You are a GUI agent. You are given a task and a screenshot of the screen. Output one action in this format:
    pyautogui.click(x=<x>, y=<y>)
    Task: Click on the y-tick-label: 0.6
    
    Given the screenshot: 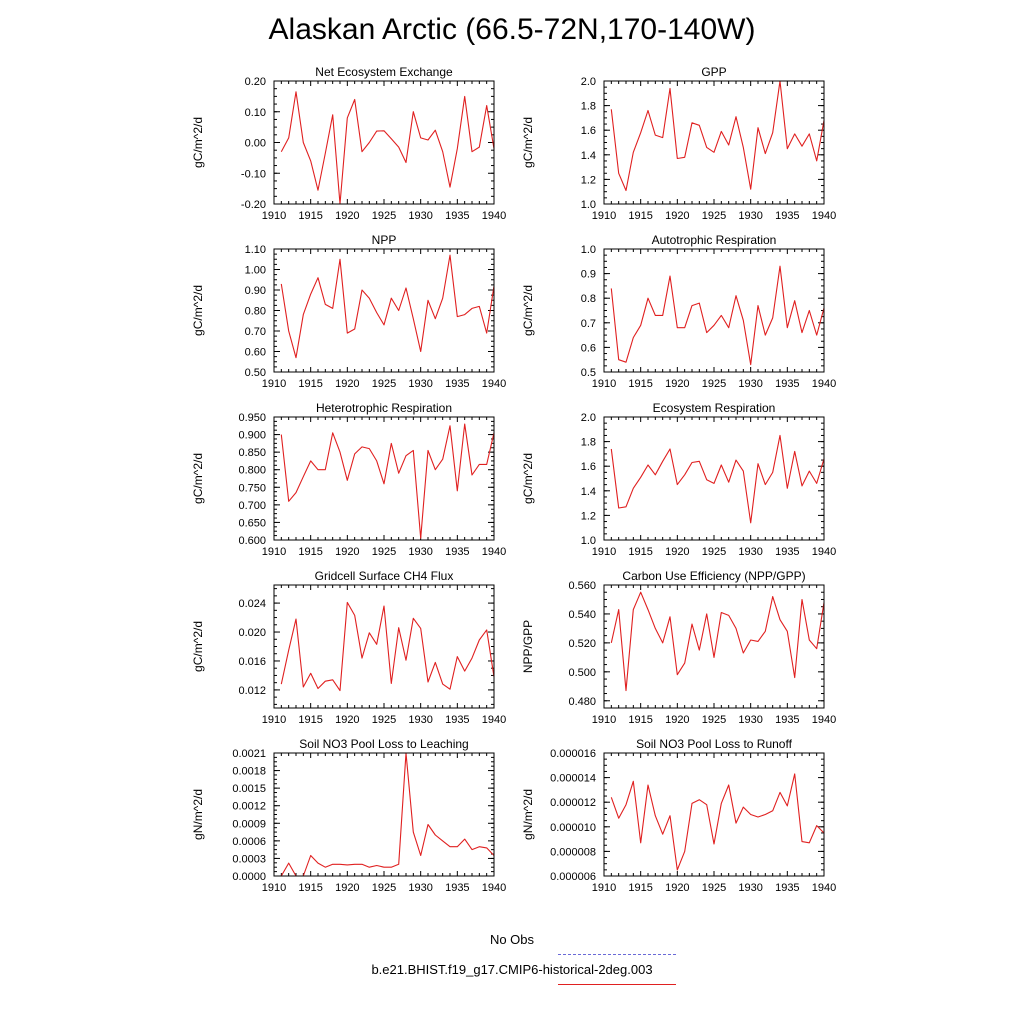 What is the action you would take?
    pyautogui.click(x=588, y=348)
    